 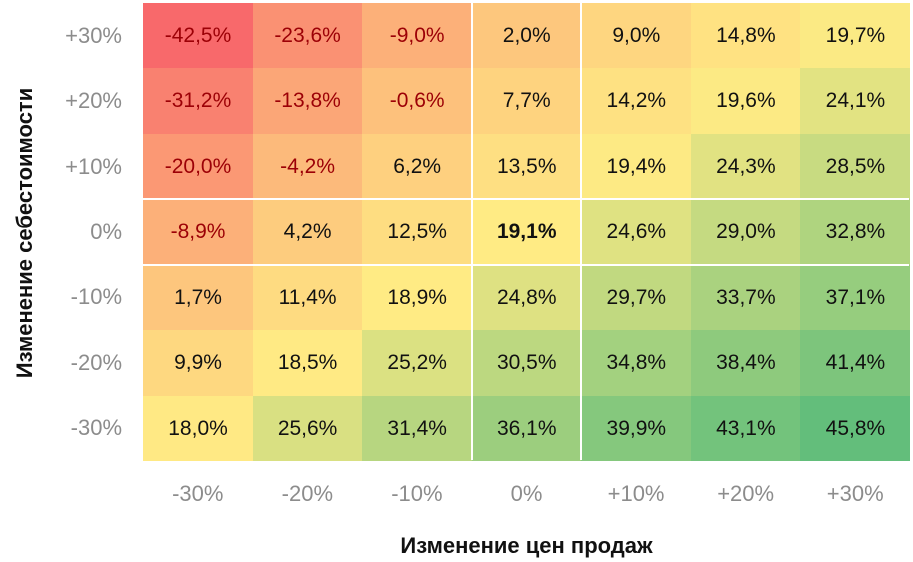 What do you see at coordinates (526, 428) in the screenshot?
I see `heatmap-cell: 36,1%` at bounding box center [526, 428].